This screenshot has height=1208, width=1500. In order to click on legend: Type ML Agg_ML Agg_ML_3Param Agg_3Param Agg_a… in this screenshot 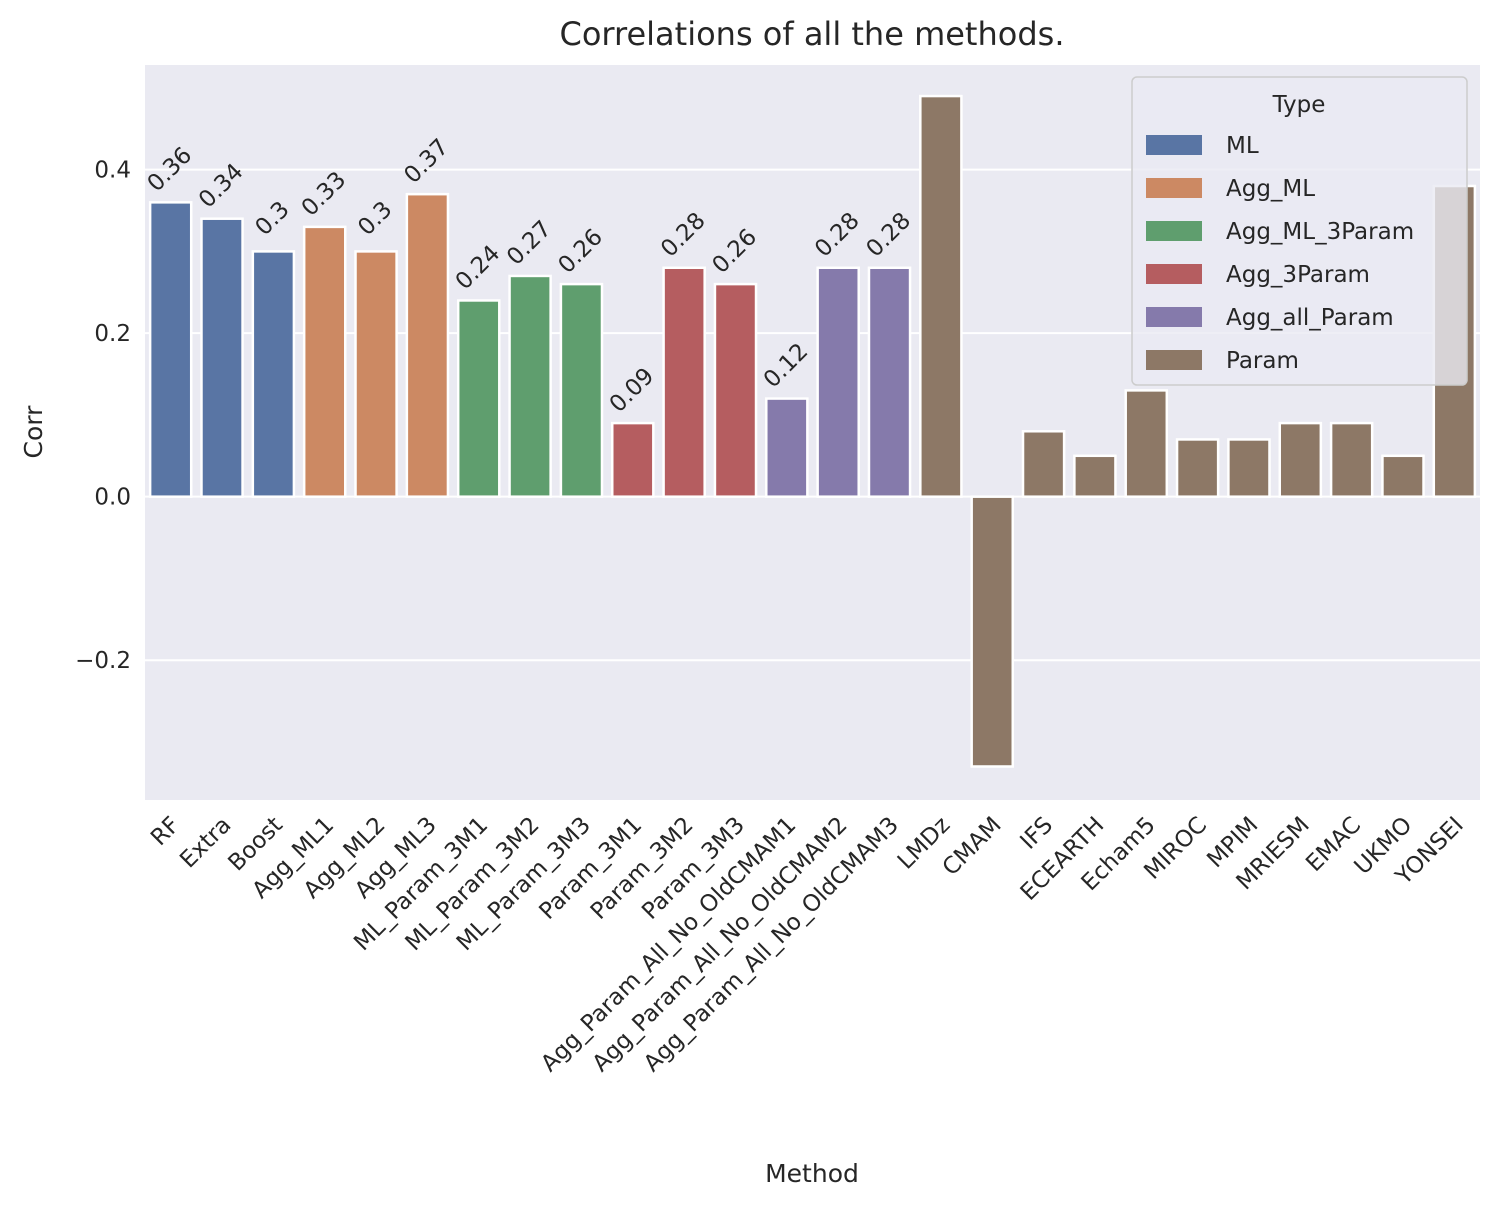, I will do `click(1299, 231)`.